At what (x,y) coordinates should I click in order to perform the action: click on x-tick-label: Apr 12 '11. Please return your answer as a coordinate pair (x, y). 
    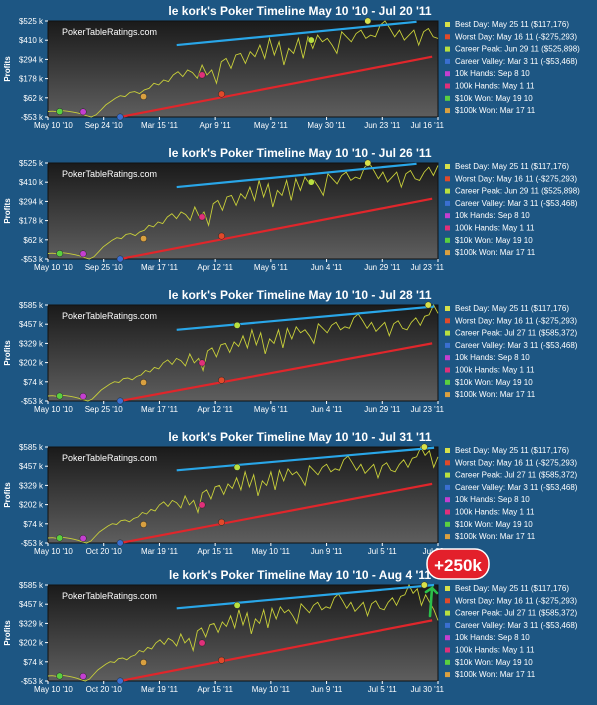
    Looking at the image, I should click on (215, 409).